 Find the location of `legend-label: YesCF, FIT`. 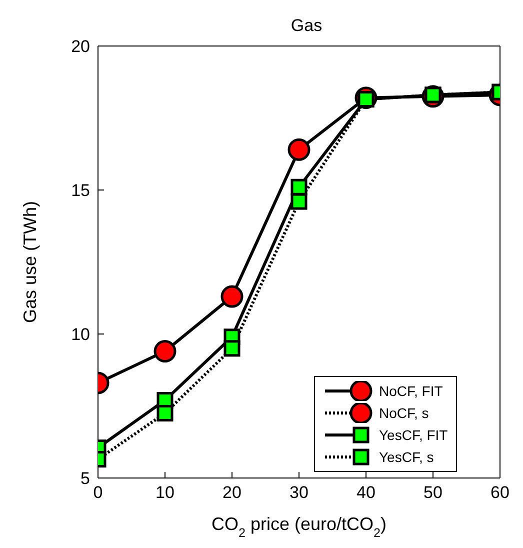

legend-label: YesCF, FIT is located at coordinates (413, 435).